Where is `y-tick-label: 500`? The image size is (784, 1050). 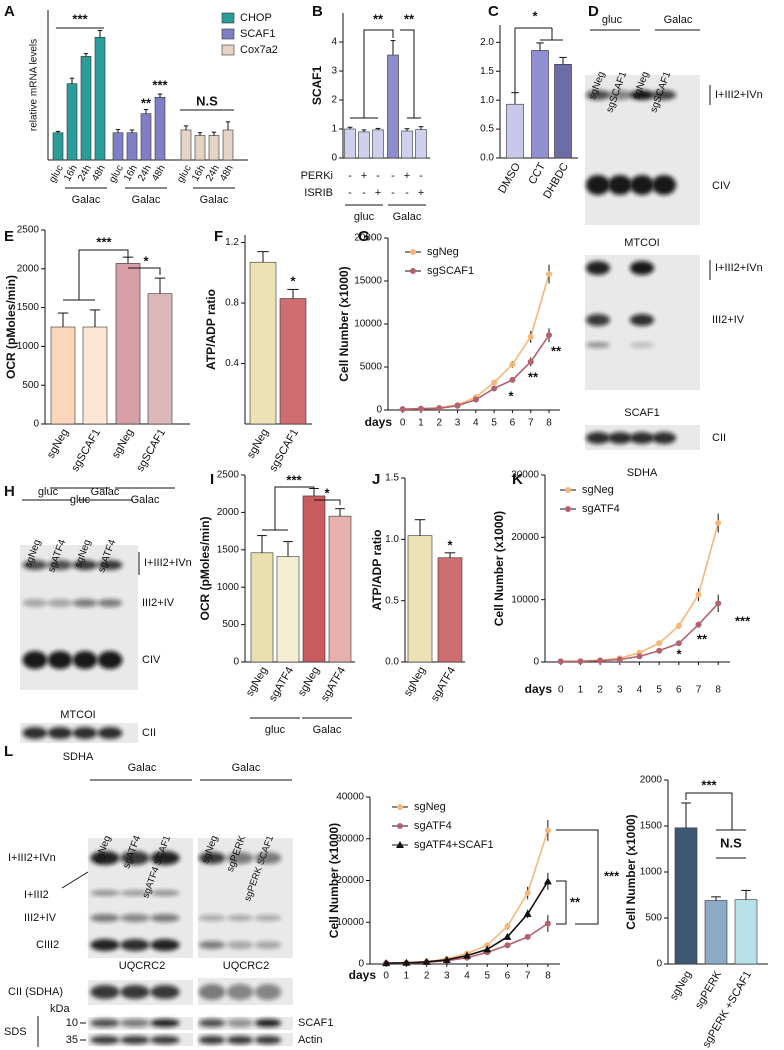 y-tick-label: 500 is located at coordinates (30, 385).